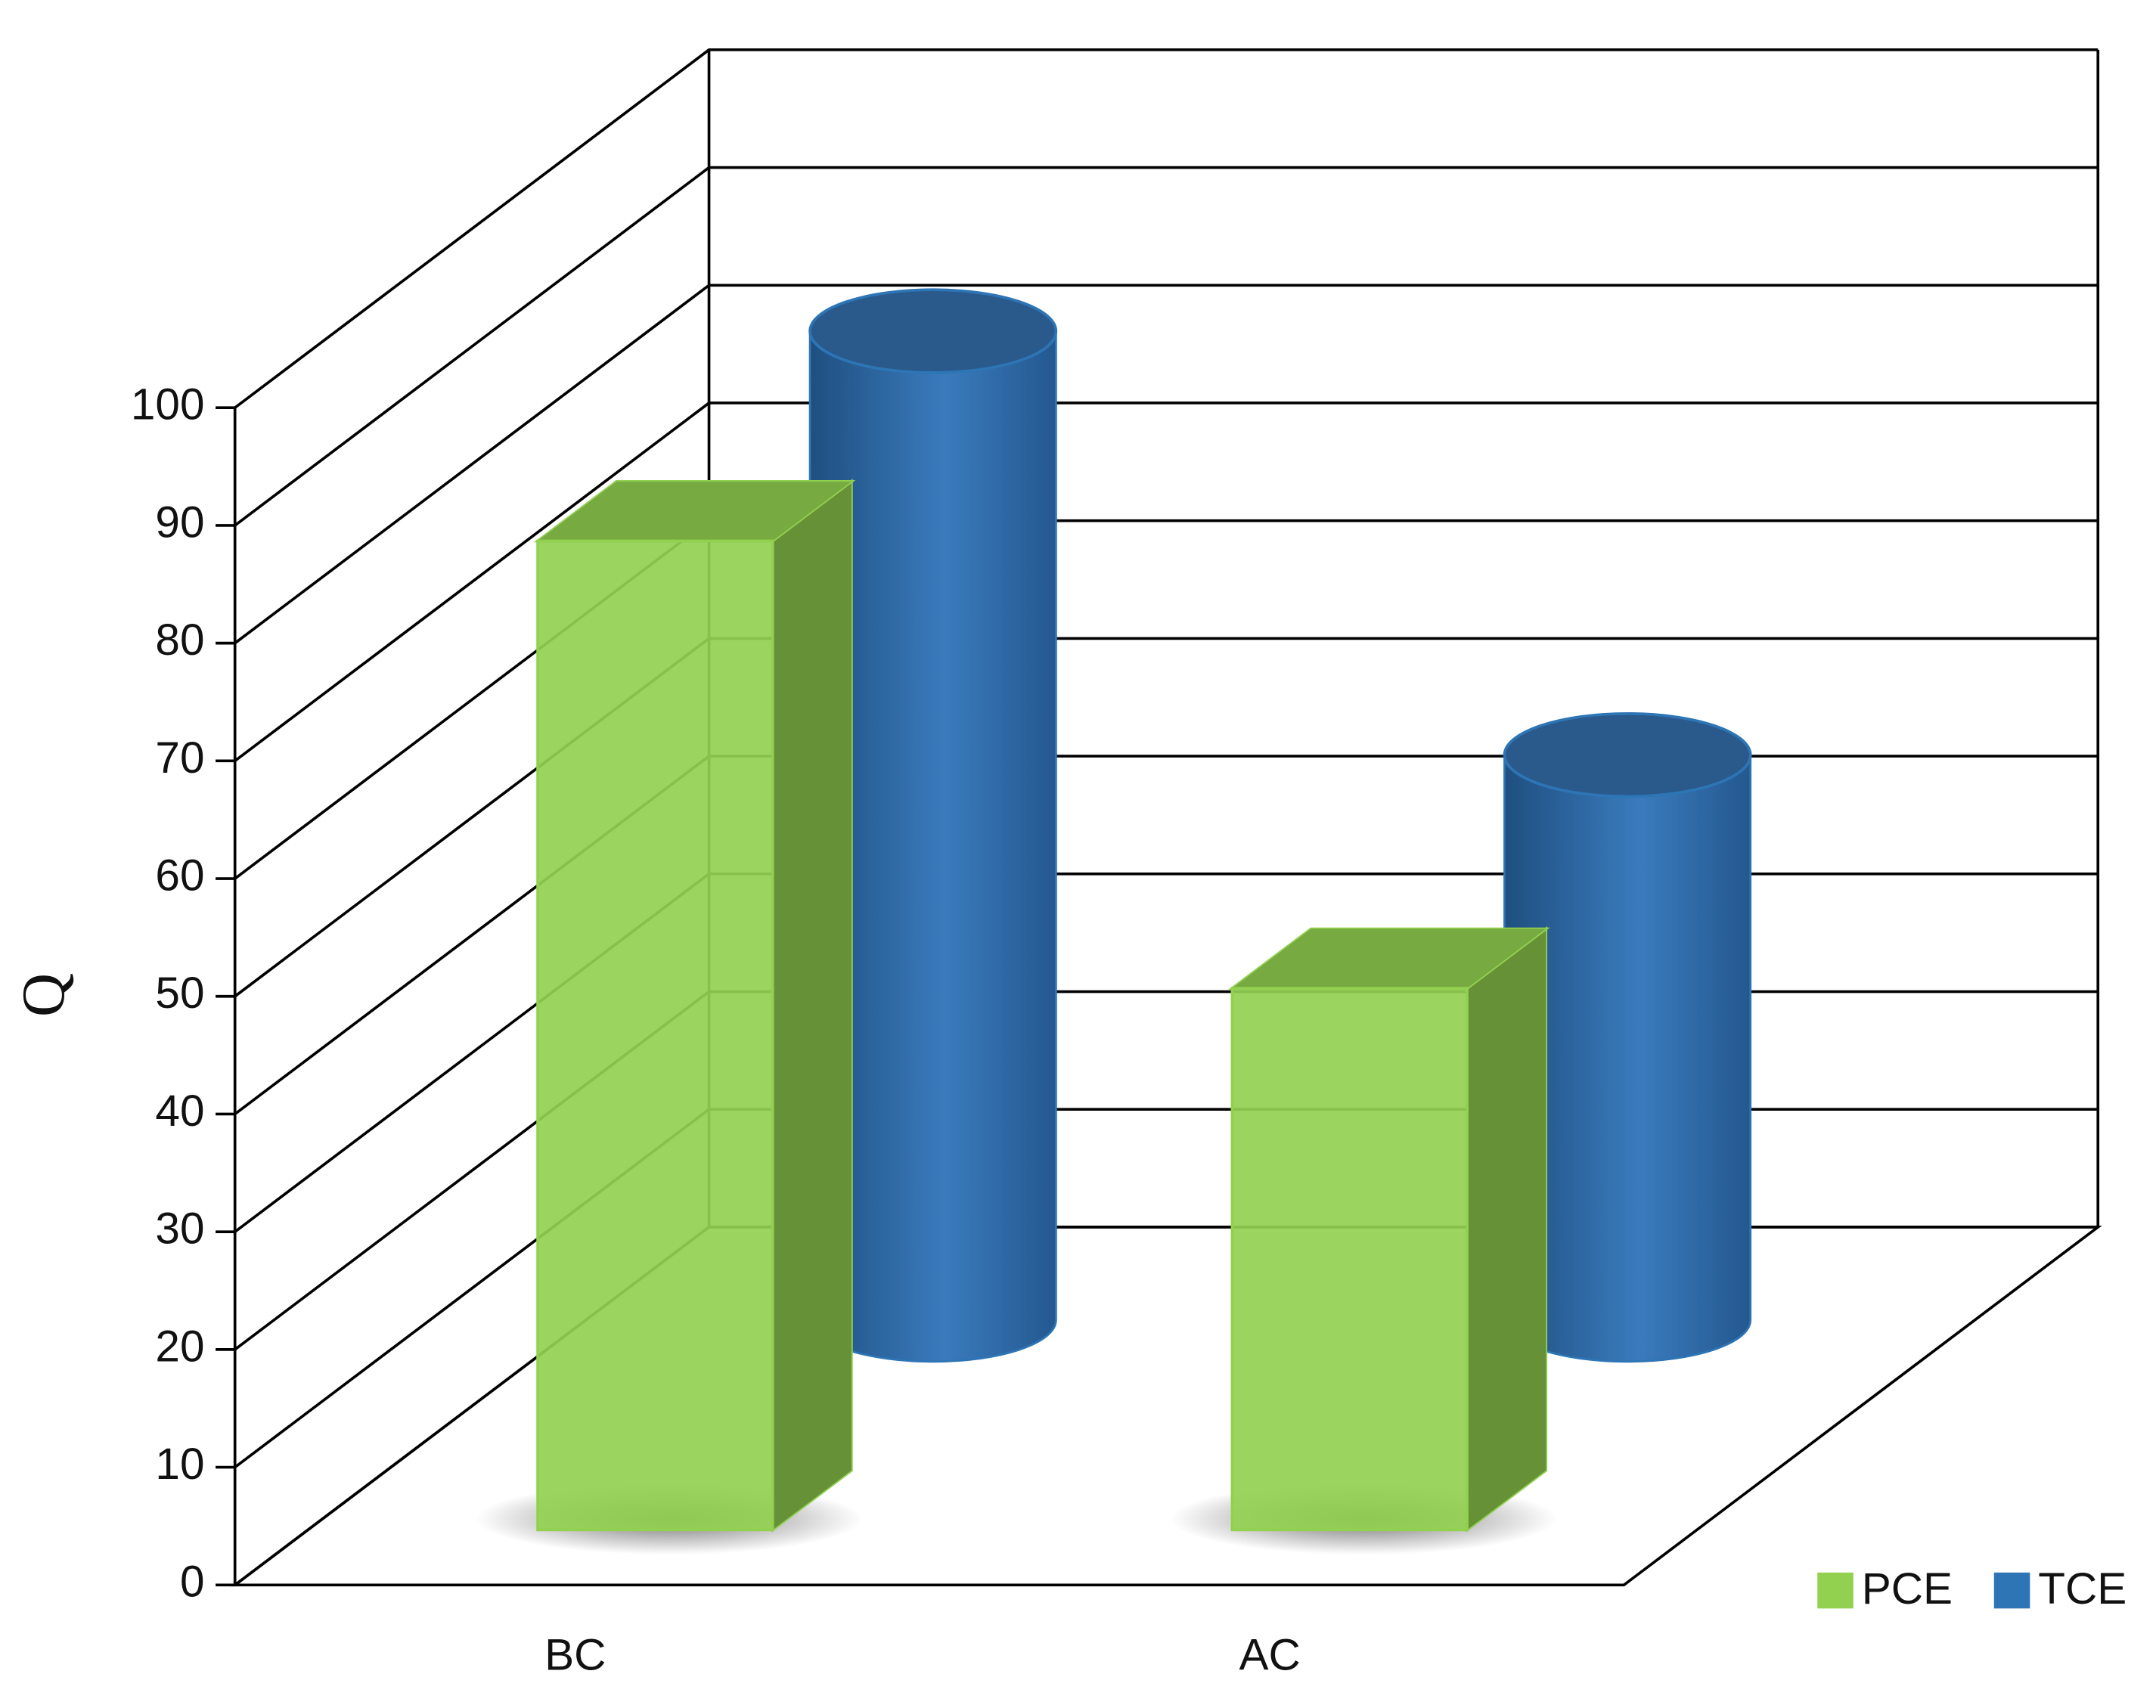  Describe the element at coordinates (179, 640) in the screenshot. I see `y-tick-label: 80` at that location.